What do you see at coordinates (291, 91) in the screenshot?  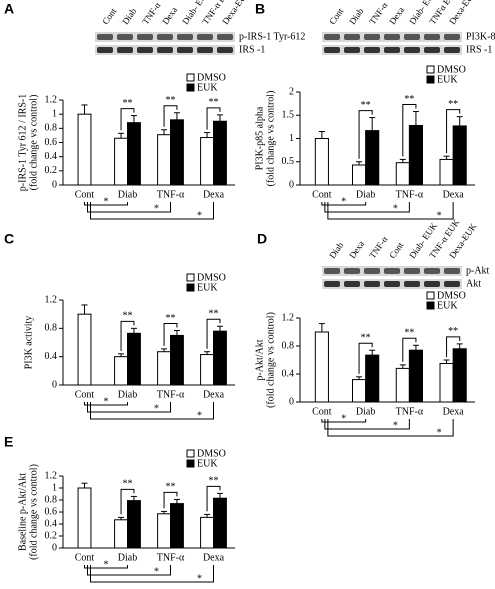 I see `y-tick-label: 2` at bounding box center [291, 91].